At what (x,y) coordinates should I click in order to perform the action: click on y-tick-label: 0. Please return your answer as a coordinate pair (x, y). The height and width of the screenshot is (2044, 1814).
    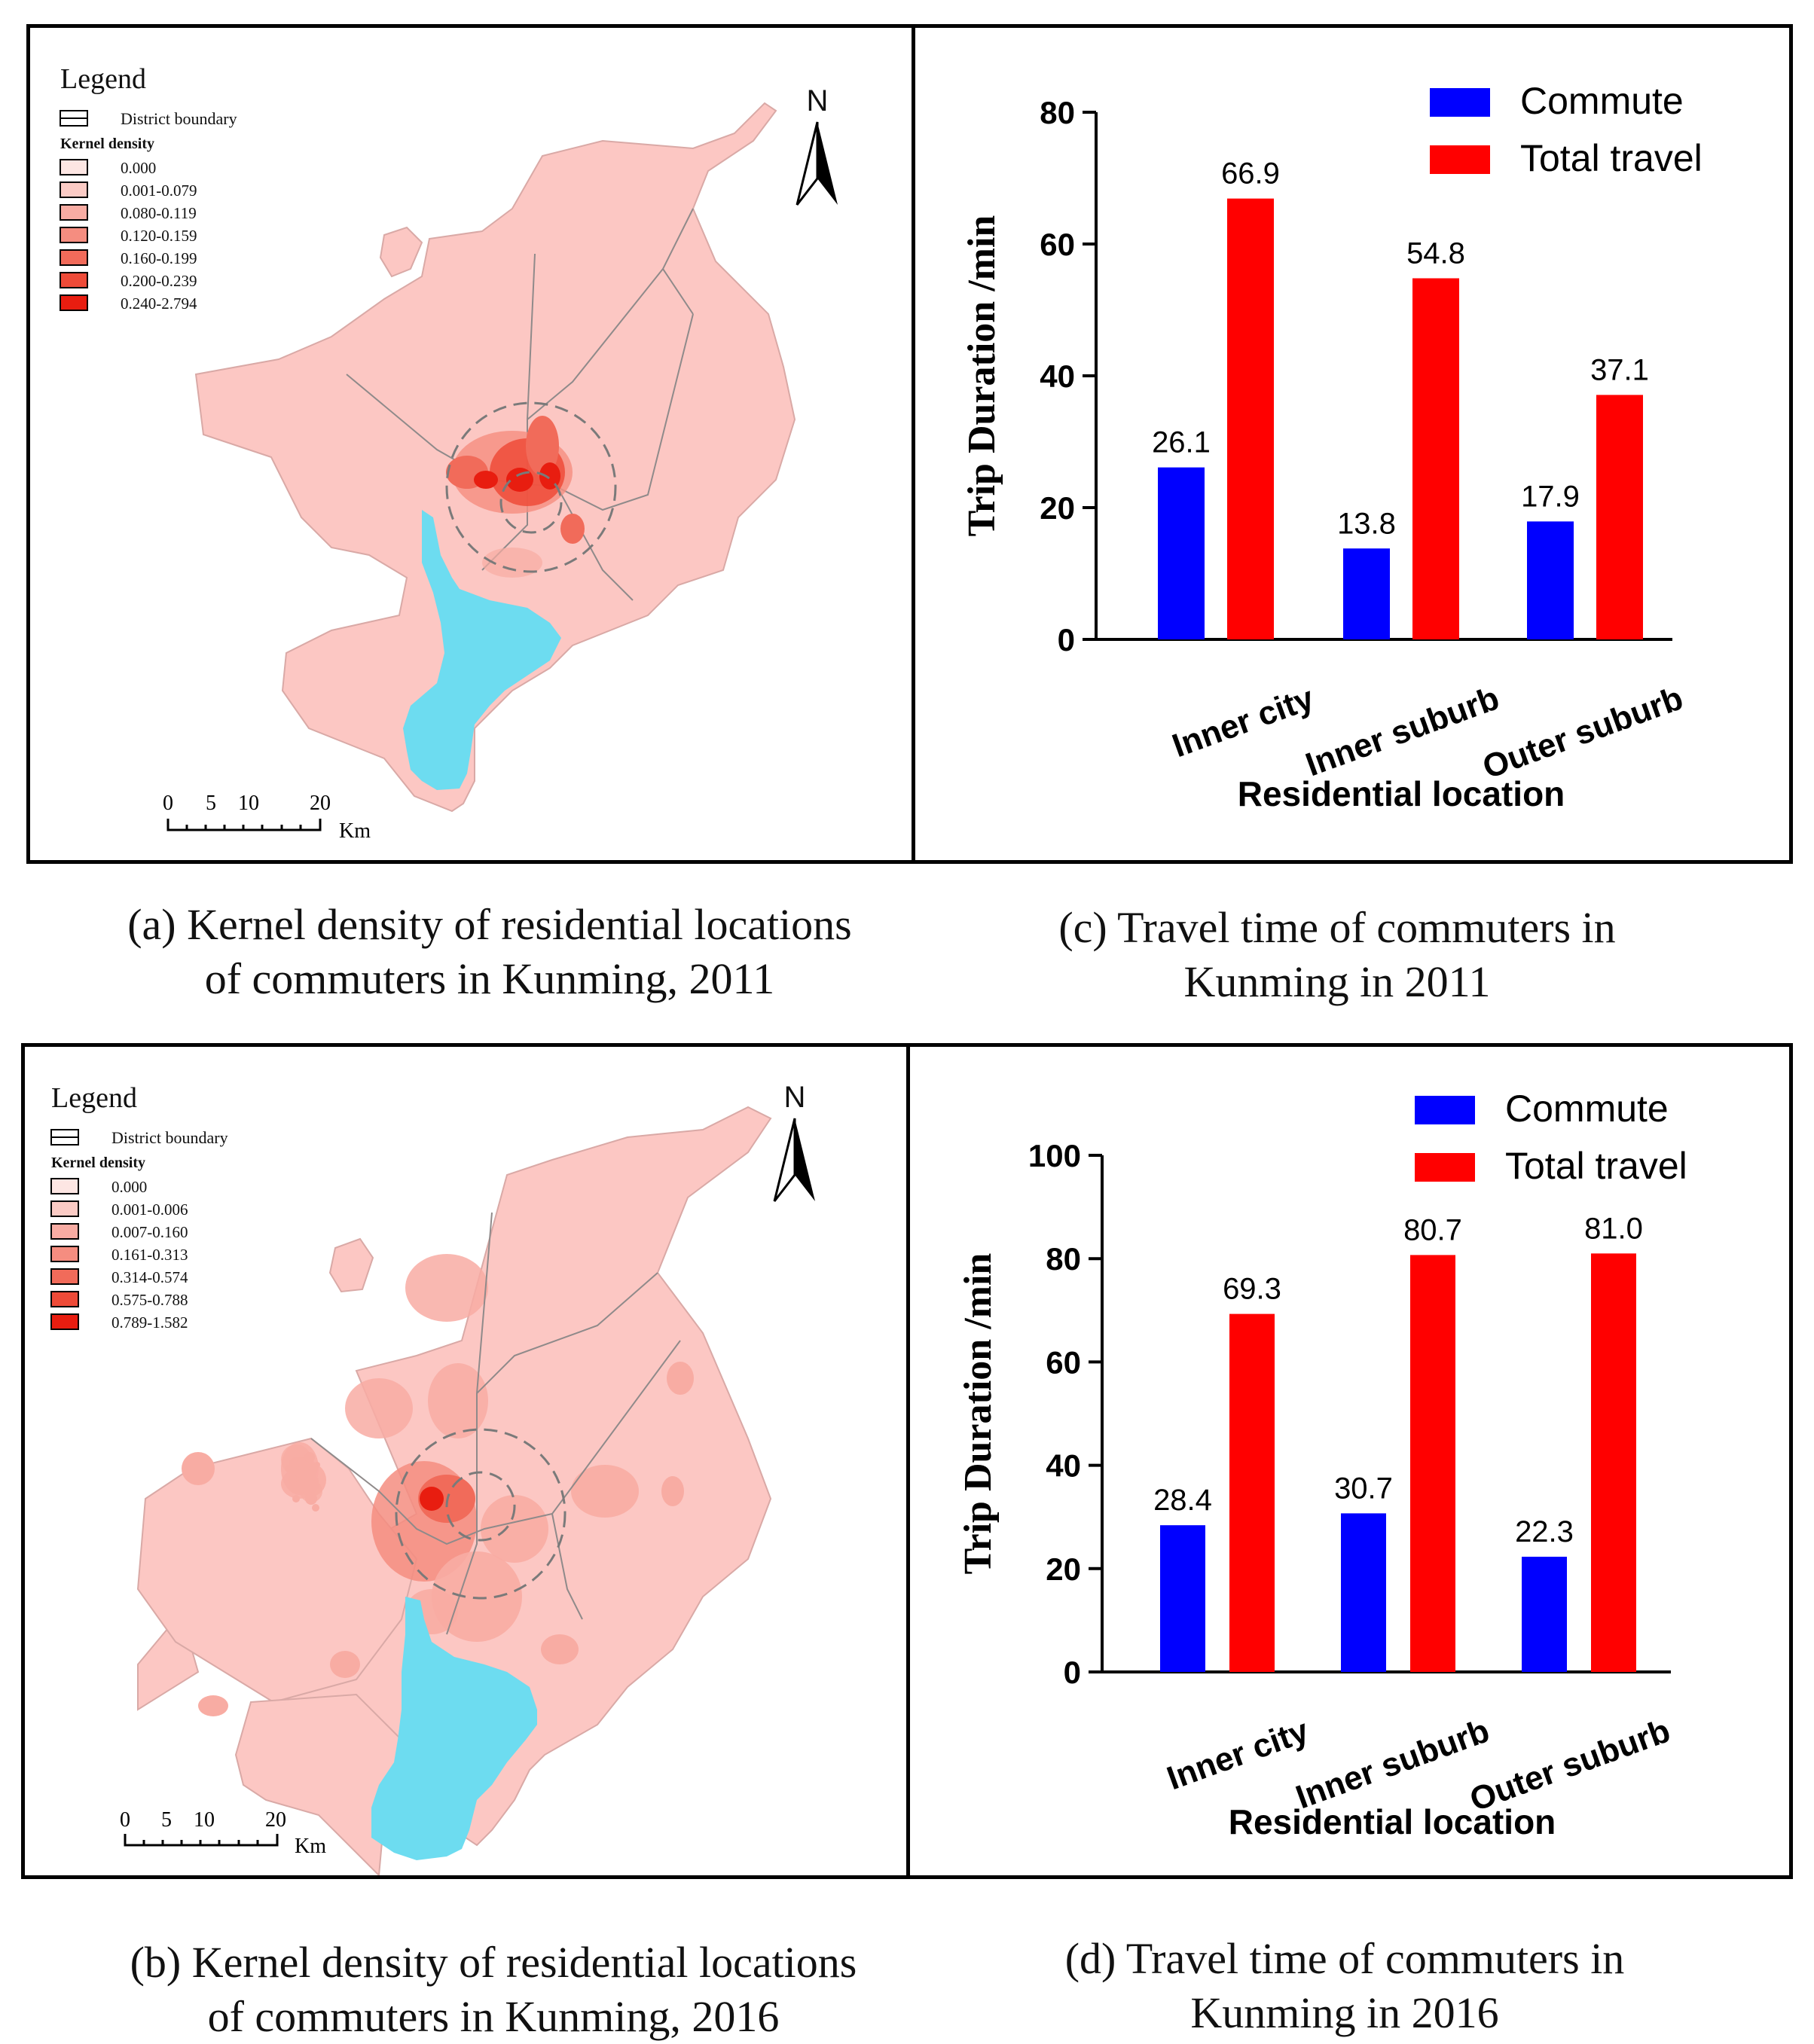
    Looking at the image, I should click on (1066, 640).